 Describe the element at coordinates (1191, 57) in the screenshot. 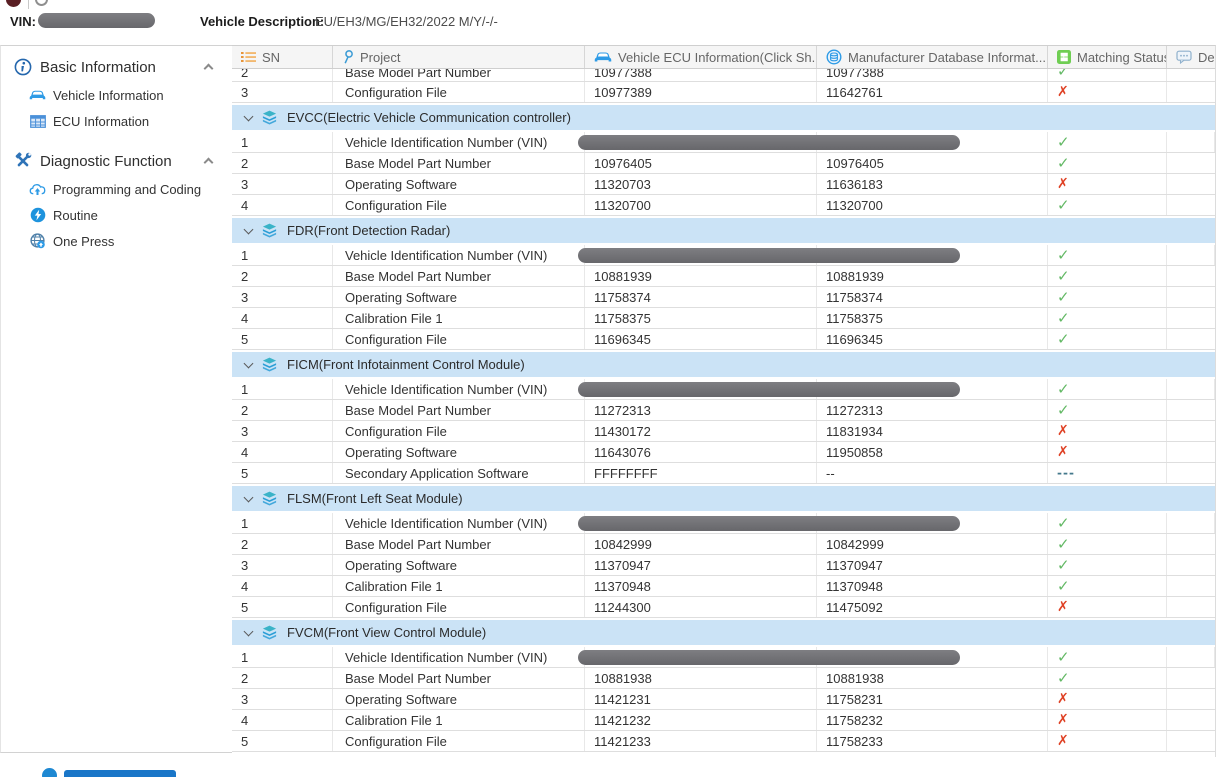

I see `column-header-desc: Desc` at that location.